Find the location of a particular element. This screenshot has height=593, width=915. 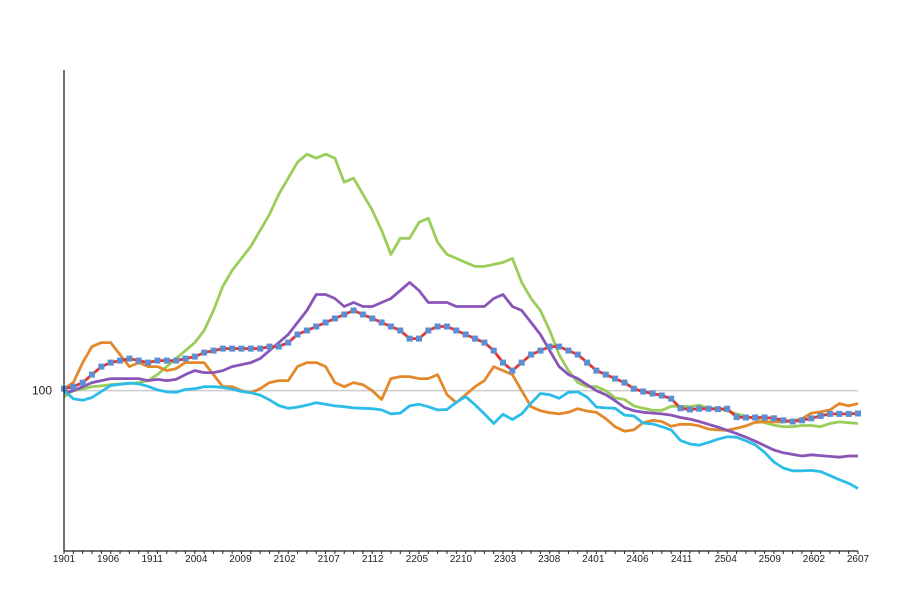

y-tick-label-100: 100 is located at coordinates (42, 391).